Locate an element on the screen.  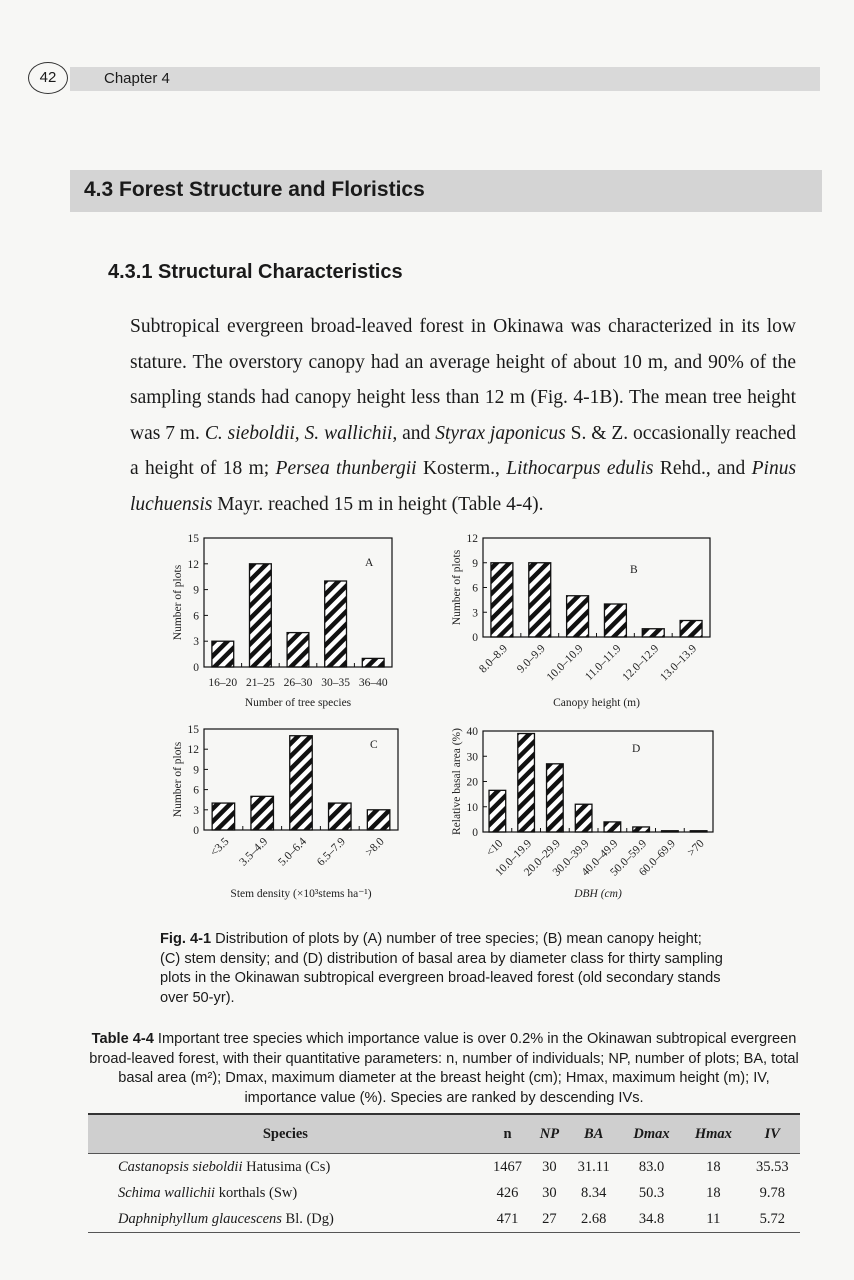
column-header: Species is located at coordinates (285, 1133).